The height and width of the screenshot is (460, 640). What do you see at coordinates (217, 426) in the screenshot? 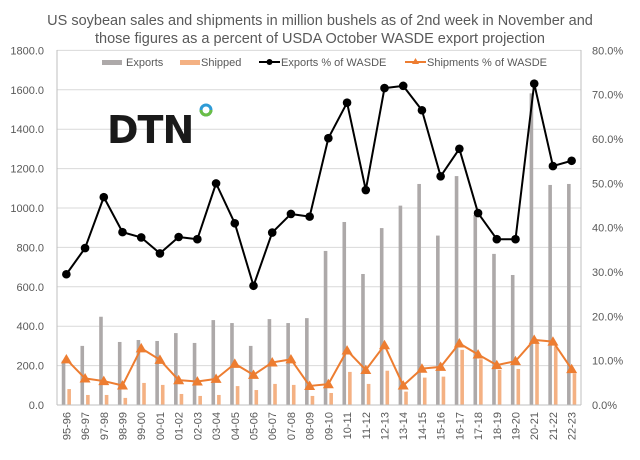
I see `x-axis-tick-label: 03-04` at bounding box center [217, 426].